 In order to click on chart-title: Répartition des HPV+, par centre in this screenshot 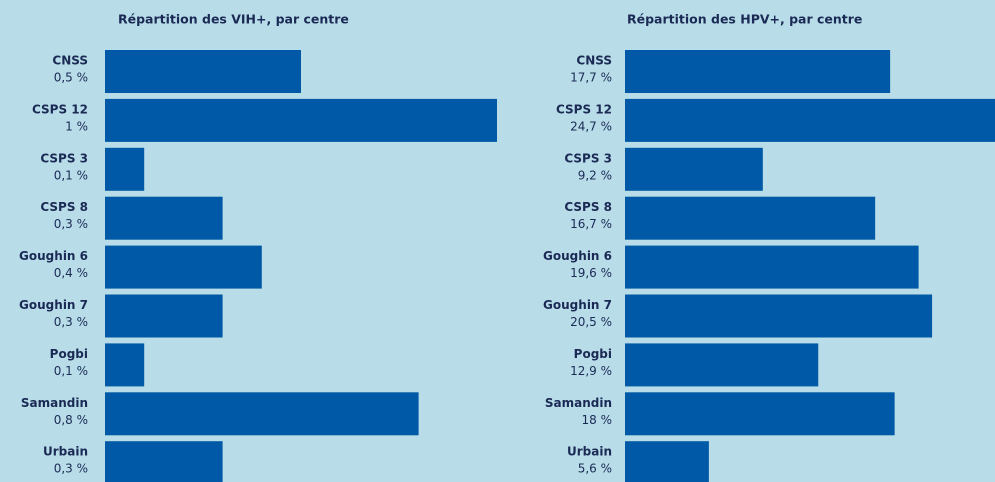, I will do `click(744, 19)`.